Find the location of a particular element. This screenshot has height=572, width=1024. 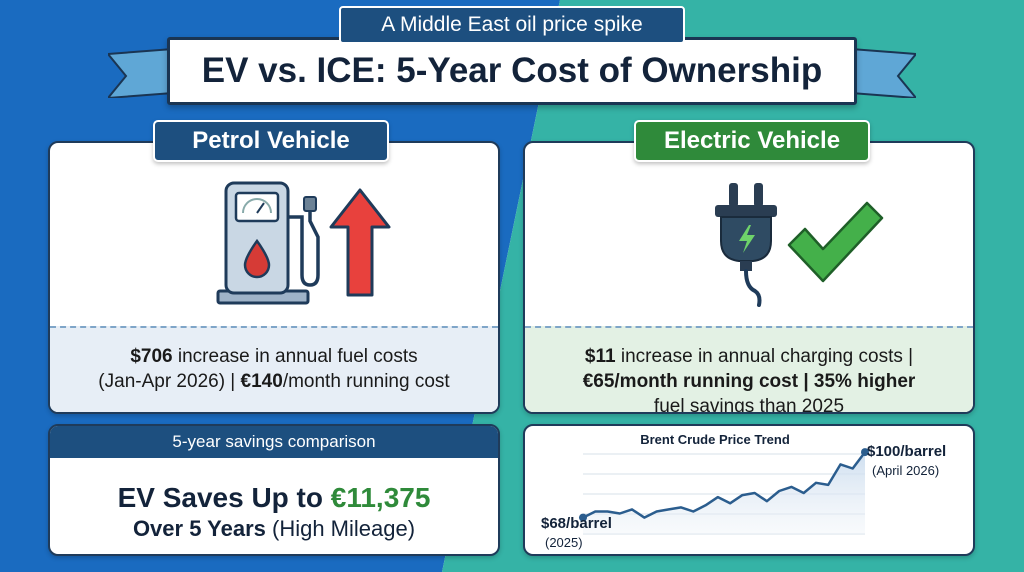

ev-fuel-savings: fuel savings than 2025 is located at coordinates (749, 405).